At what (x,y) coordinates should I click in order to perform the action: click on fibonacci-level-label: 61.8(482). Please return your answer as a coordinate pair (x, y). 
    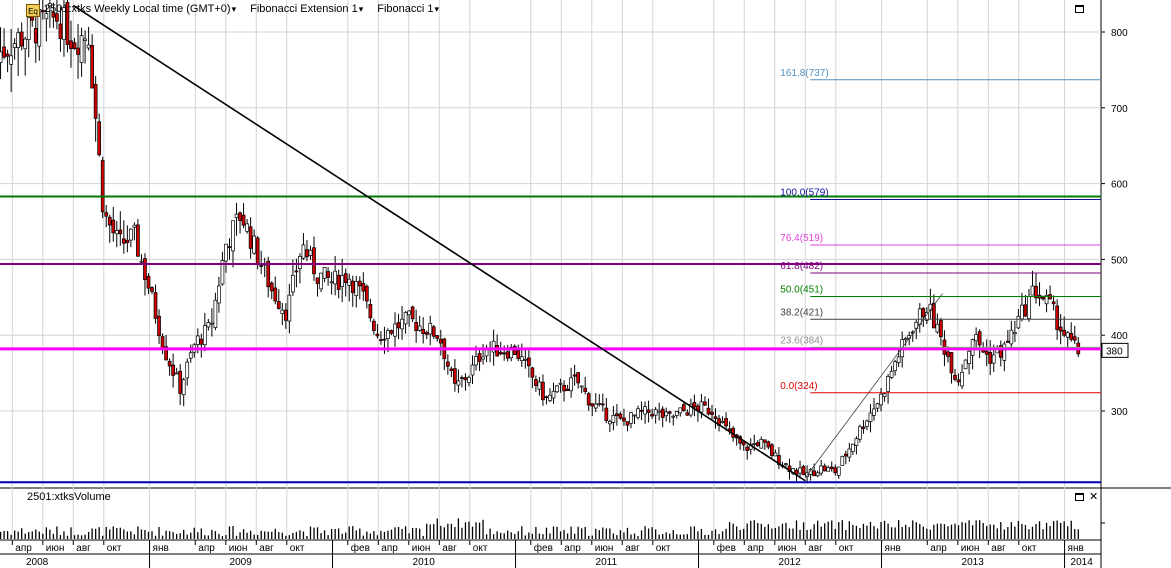
    Looking at the image, I should click on (801, 266).